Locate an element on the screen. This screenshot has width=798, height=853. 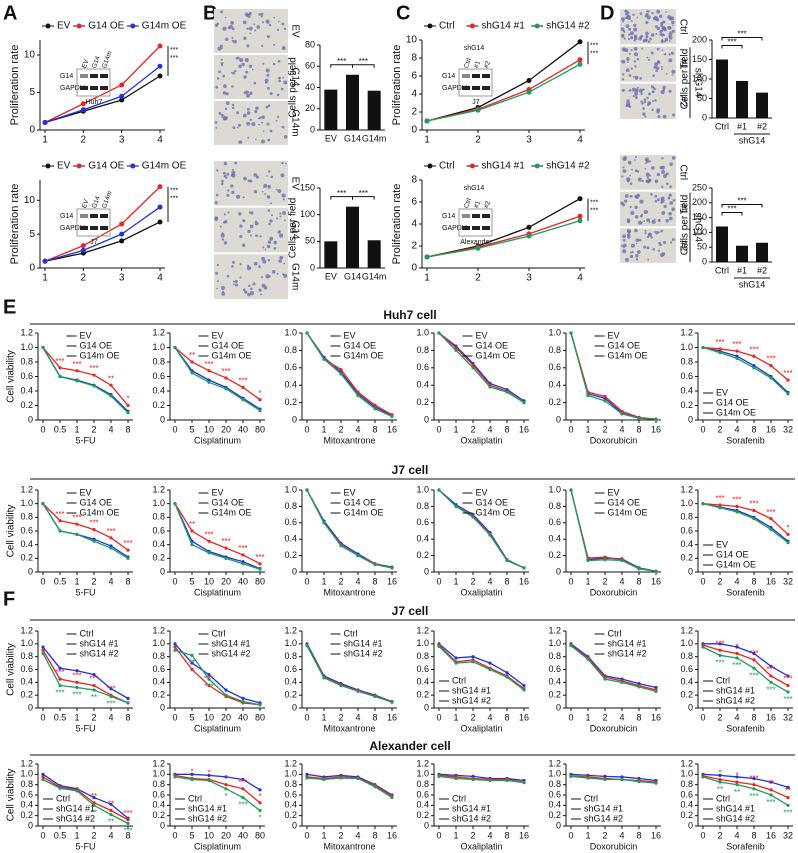
y-axis-label: Cell viability is located at coordinates (11, 795).